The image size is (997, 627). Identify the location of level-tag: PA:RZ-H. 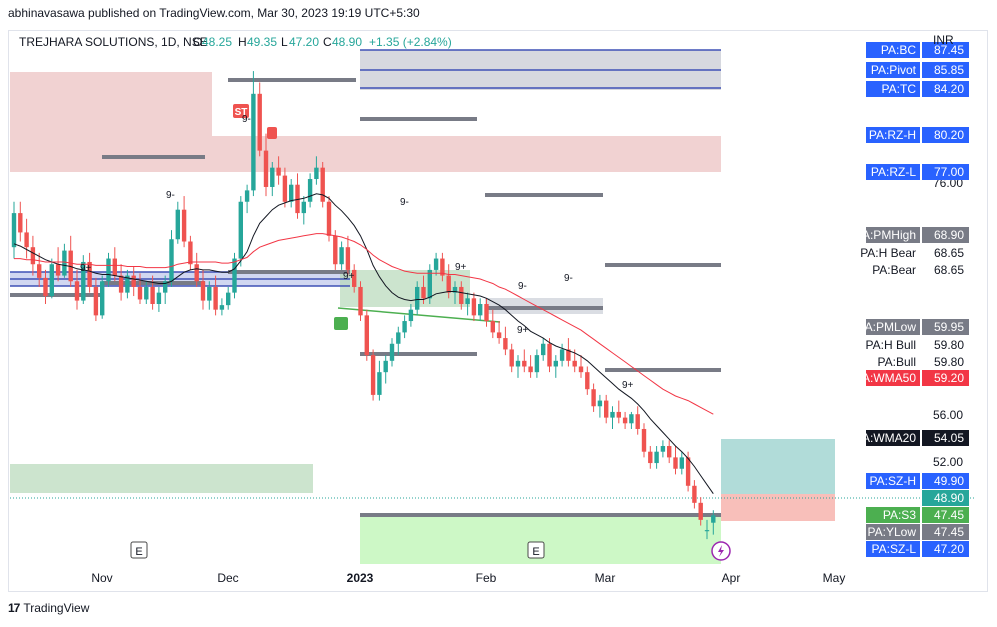
(892, 135).